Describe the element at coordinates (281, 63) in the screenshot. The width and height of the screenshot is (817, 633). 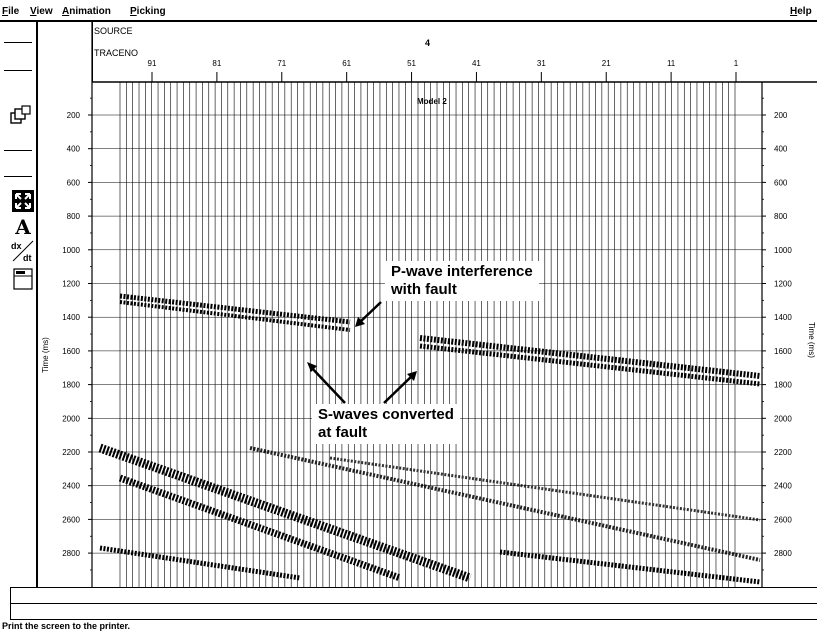
I see `trace-tick-label: 71` at that location.